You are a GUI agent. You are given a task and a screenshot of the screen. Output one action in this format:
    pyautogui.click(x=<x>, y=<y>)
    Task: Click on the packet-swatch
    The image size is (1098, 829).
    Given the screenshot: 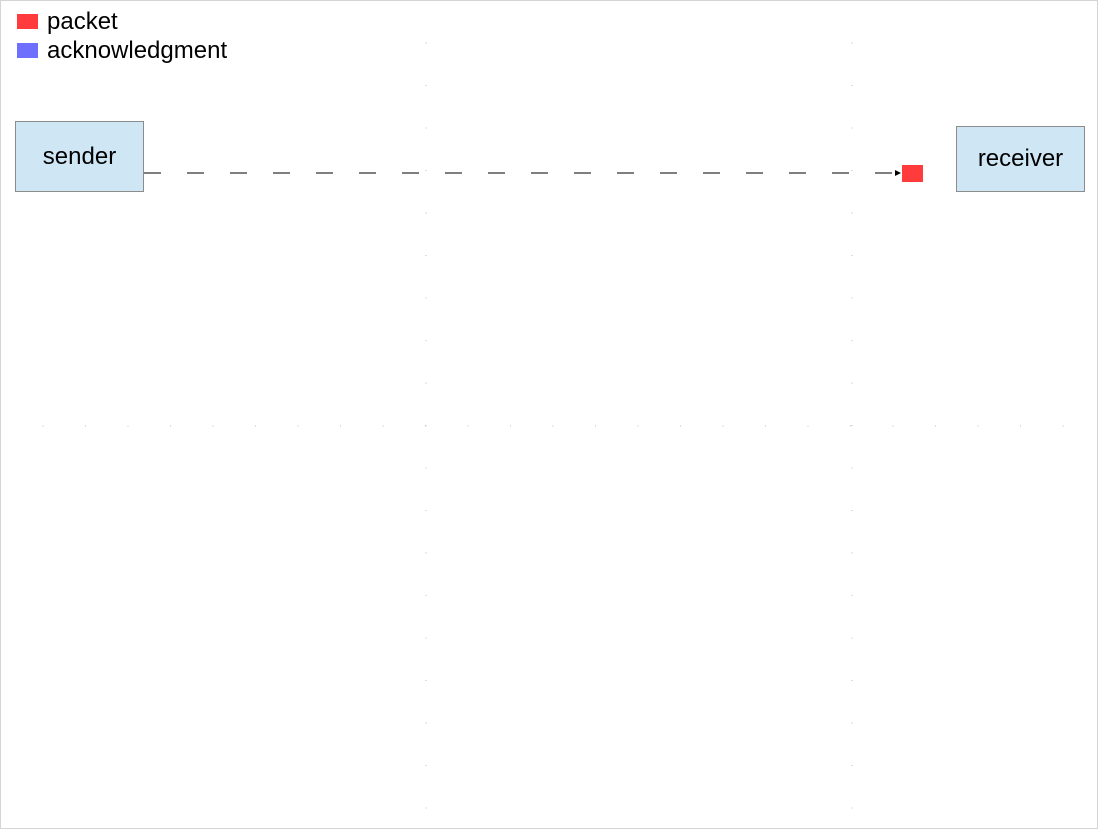 What is the action you would take?
    pyautogui.click(x=27, y=21)
    